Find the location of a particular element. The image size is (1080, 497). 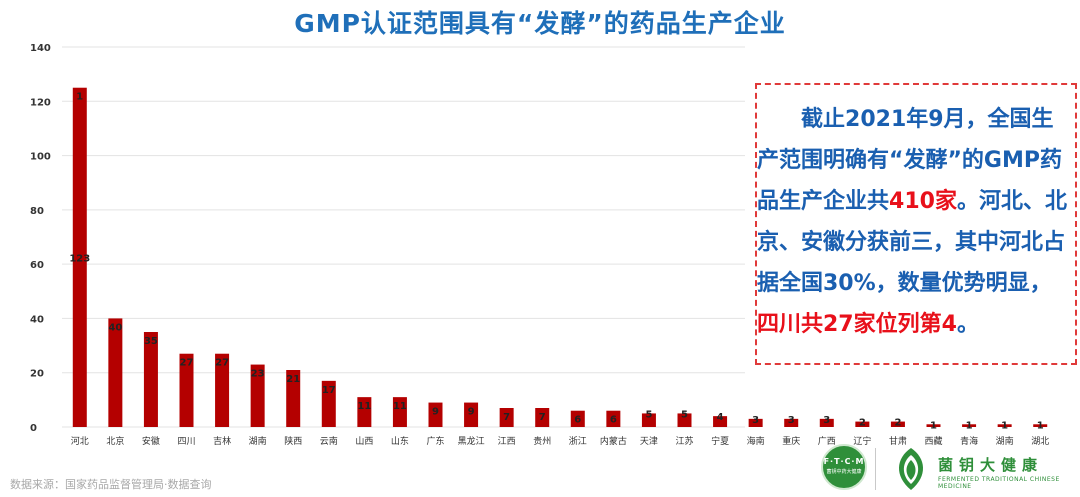

x-tick-label: 贵州 is located at coordinates (542, 441).